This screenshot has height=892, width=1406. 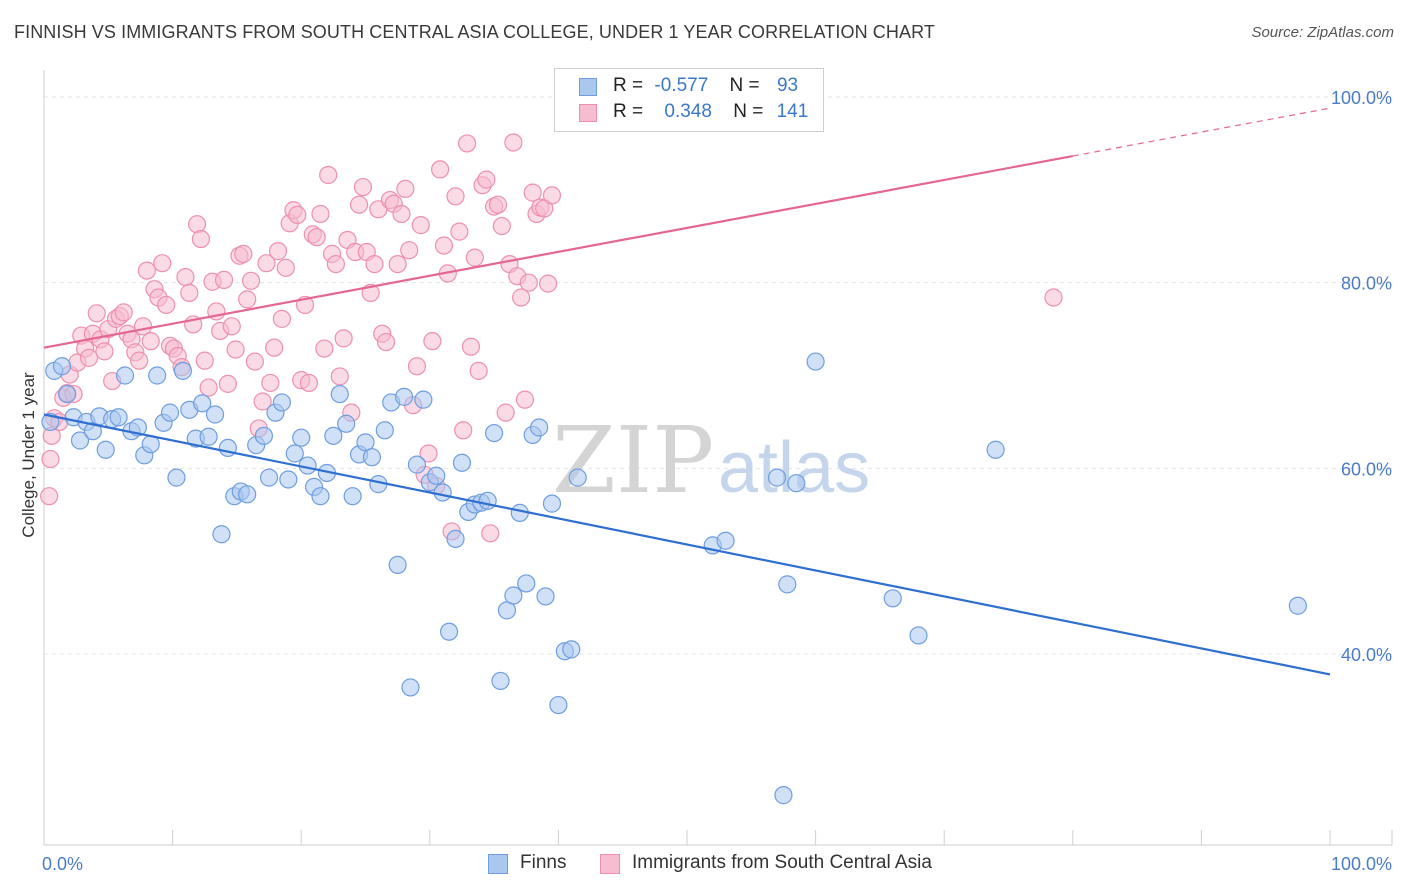 I want to click on y-tick-label: 100.0%, so click(x=1361, y=98).